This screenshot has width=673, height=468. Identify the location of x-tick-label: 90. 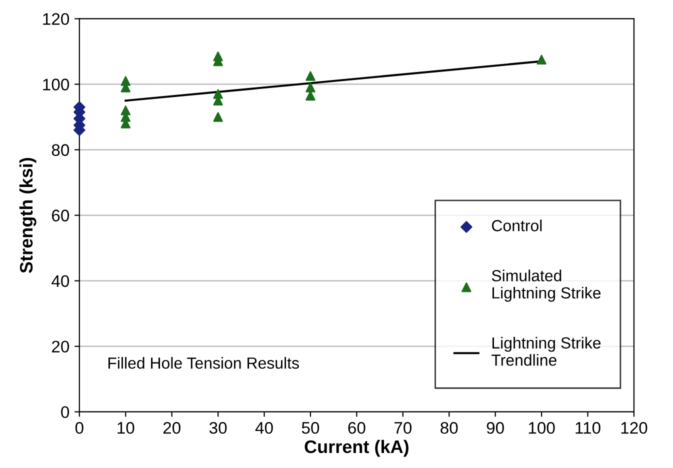
(495, 428).